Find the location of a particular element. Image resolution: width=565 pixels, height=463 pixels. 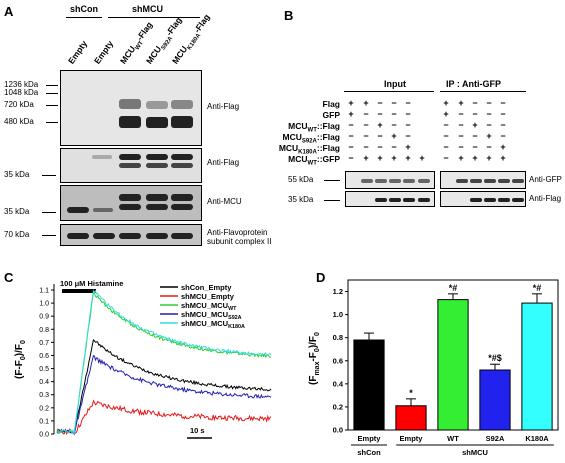

y-tick-label: 0.0 is located at coordinates (338, 430).